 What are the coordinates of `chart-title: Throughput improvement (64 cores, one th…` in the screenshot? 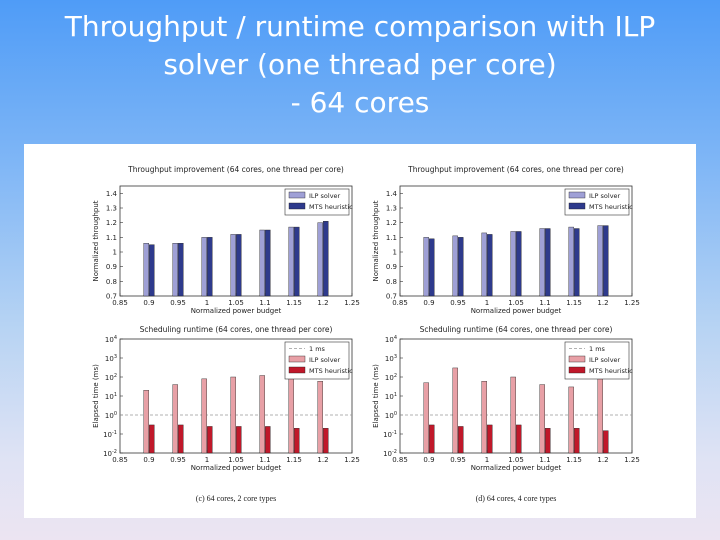 It's located at (515, 169).